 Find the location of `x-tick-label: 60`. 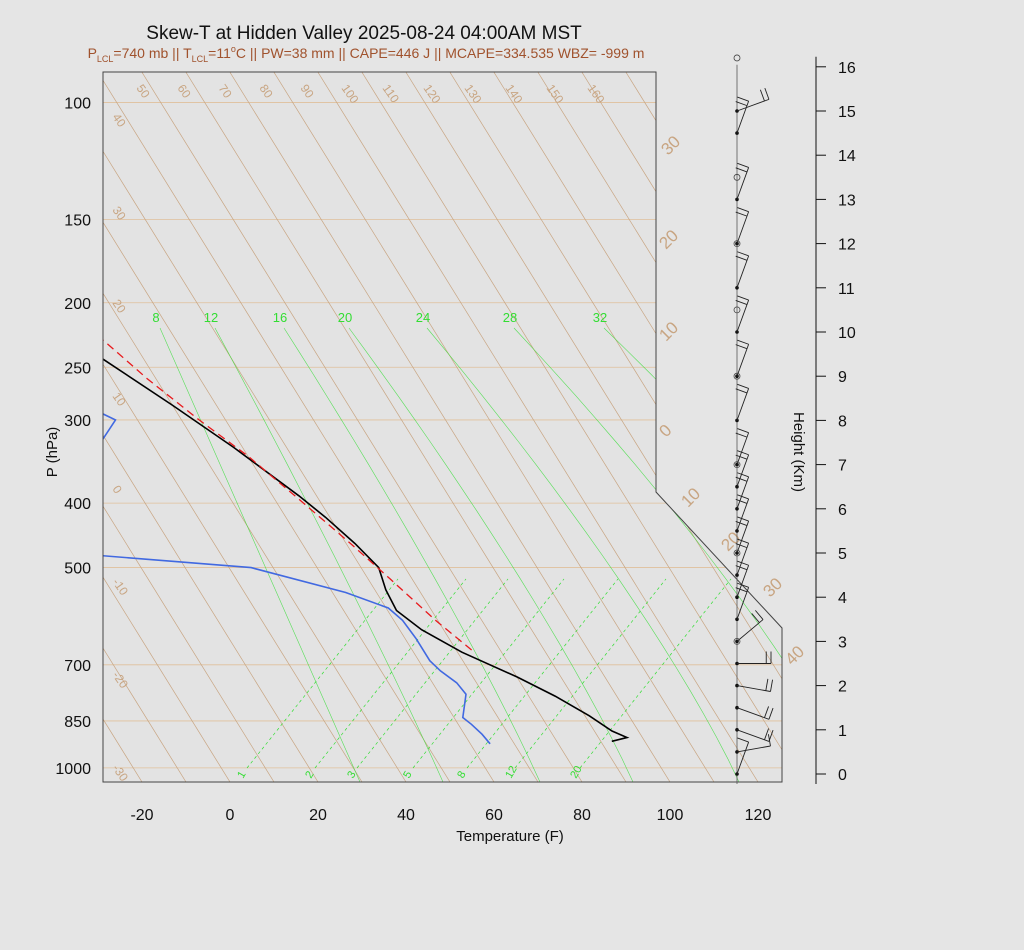

x-tick-label: 60 is located at coordinates (494, 815).